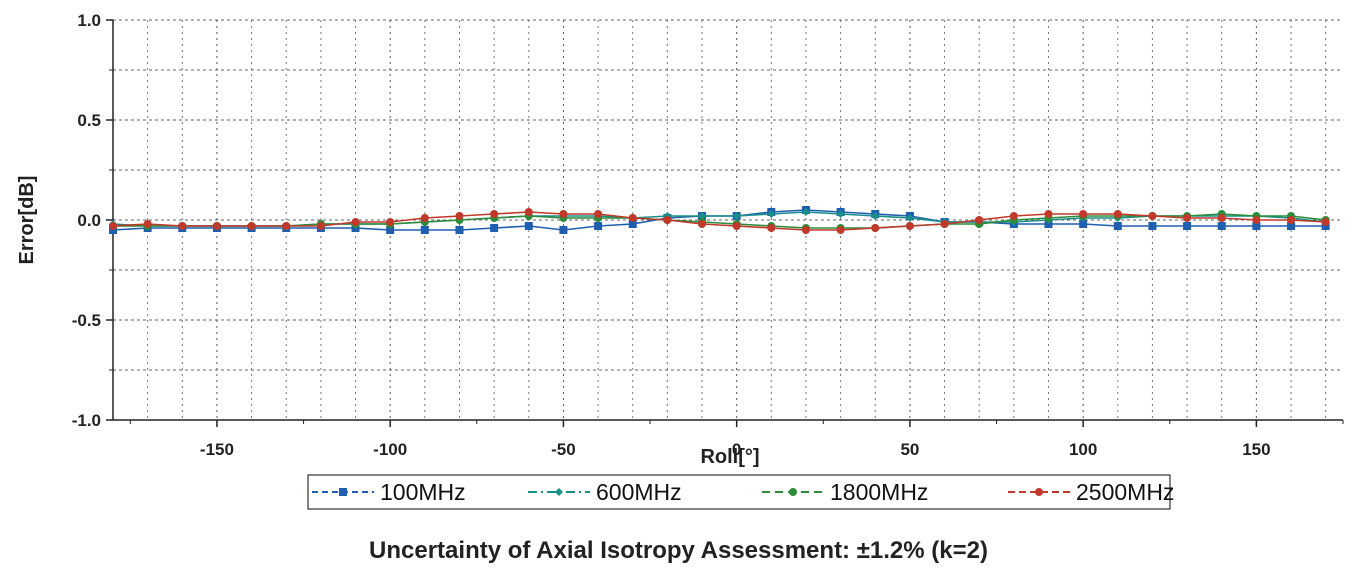 The height and width of the screenshot is (573, 1357). What do you see at coordinates (1083, 449) in the screenshot?
I see `x-tick-label: 100` at bounding box center [1083, 449].